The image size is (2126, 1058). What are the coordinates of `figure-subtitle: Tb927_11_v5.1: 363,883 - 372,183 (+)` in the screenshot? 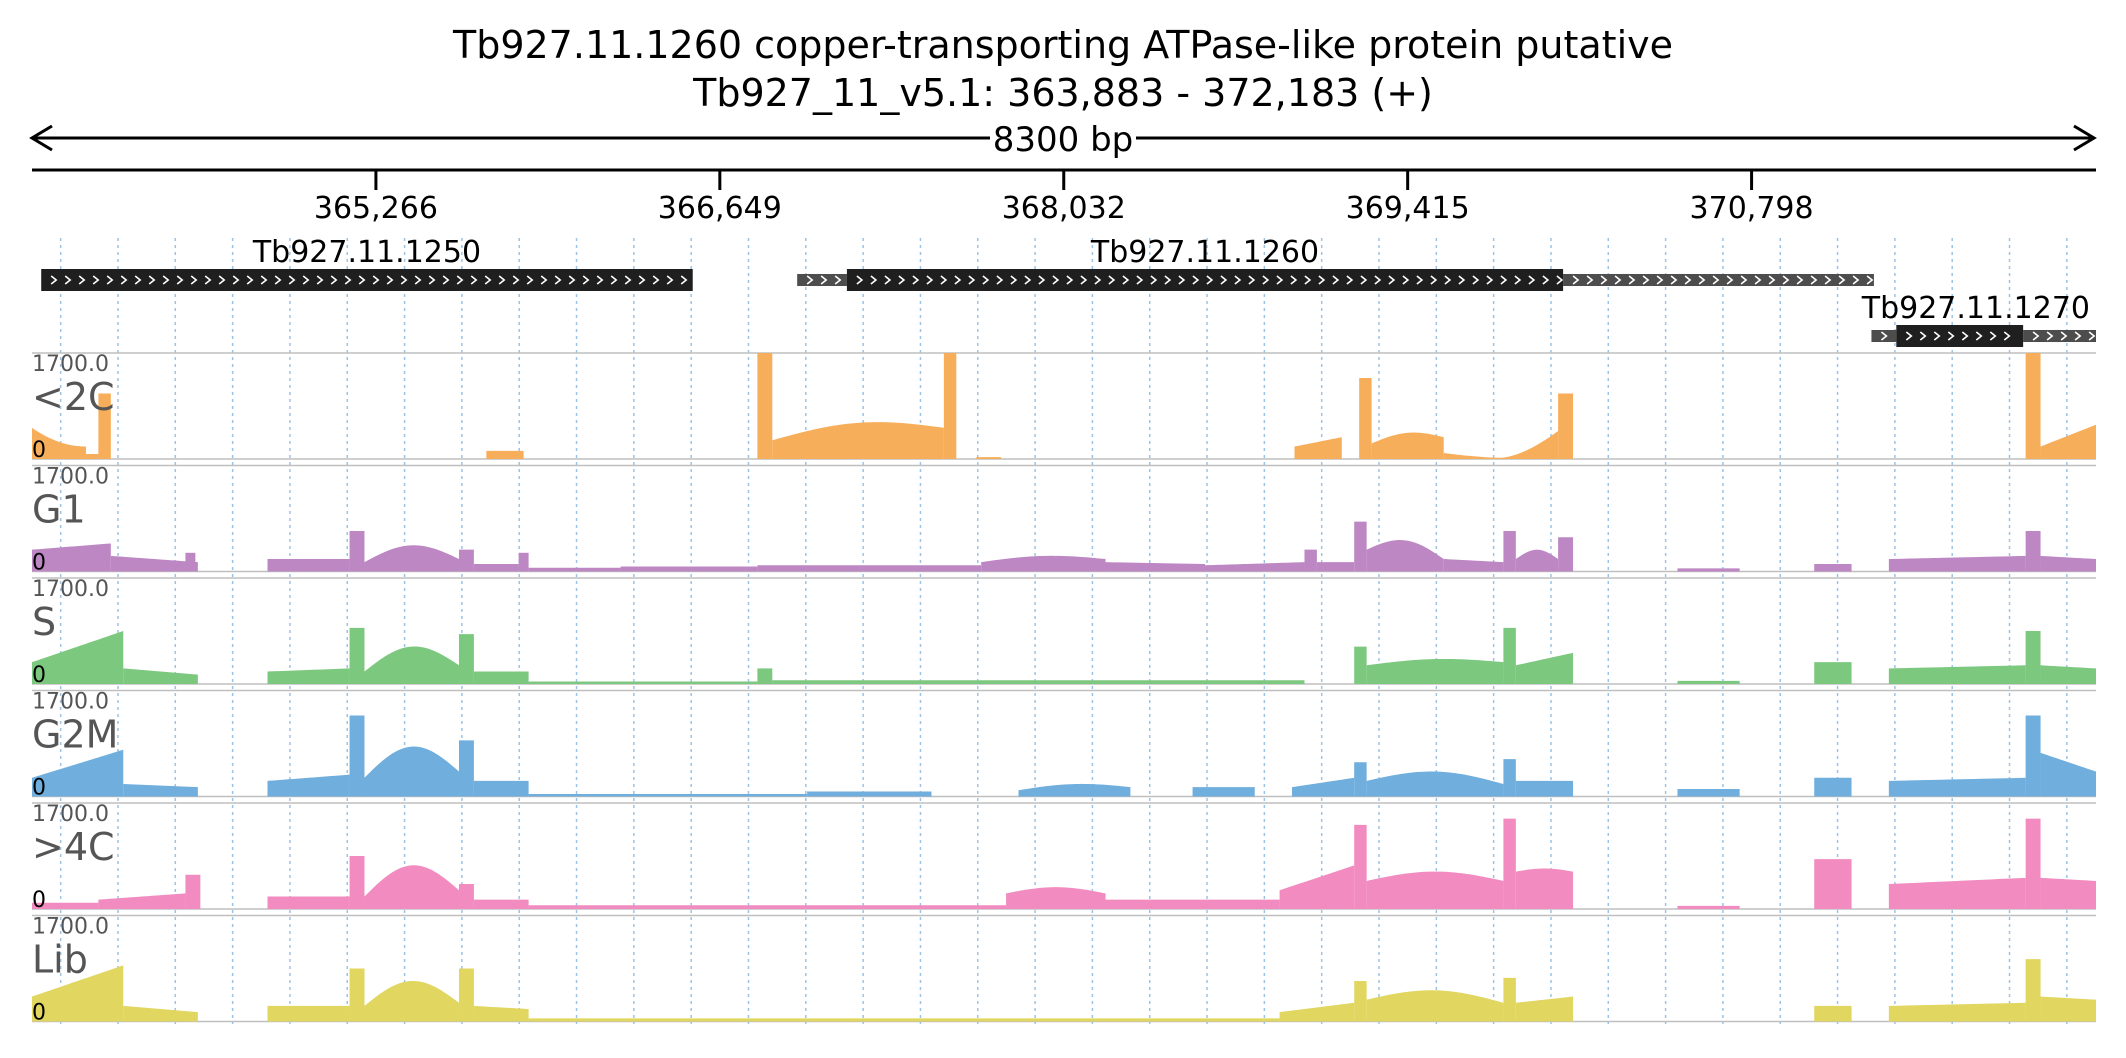 It's located at (1062, 93).